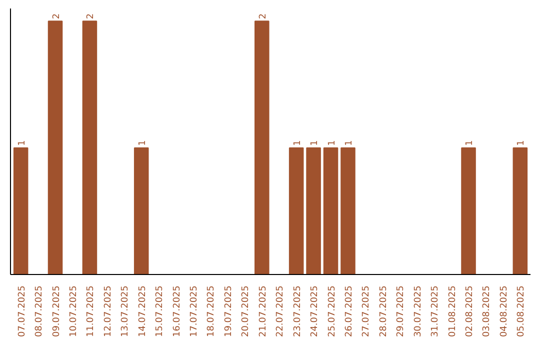 This screenshot has width=540, height=340. What do you see at coordinates (108, 312) in the screenshot?
I see `x-tick-label: 12.07.2025` at bounding box center [108, 312].